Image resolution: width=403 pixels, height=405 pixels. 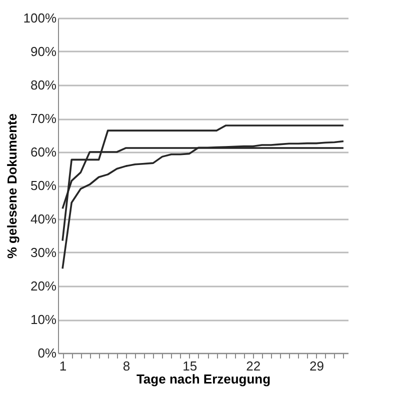 I want to click on y-tick-label: 50%, so click(x=43, y=185).